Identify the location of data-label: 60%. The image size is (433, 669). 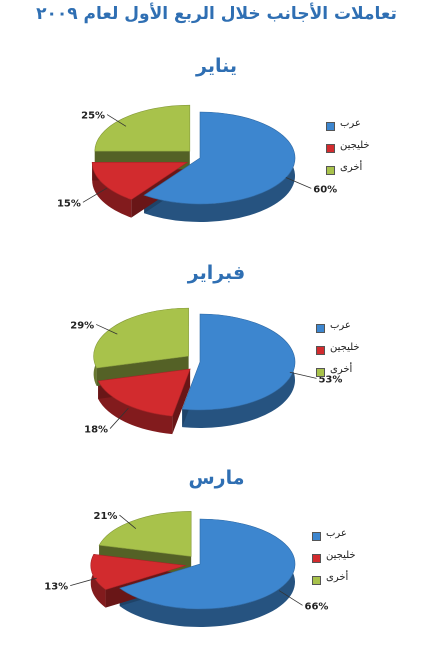
(325, 189).